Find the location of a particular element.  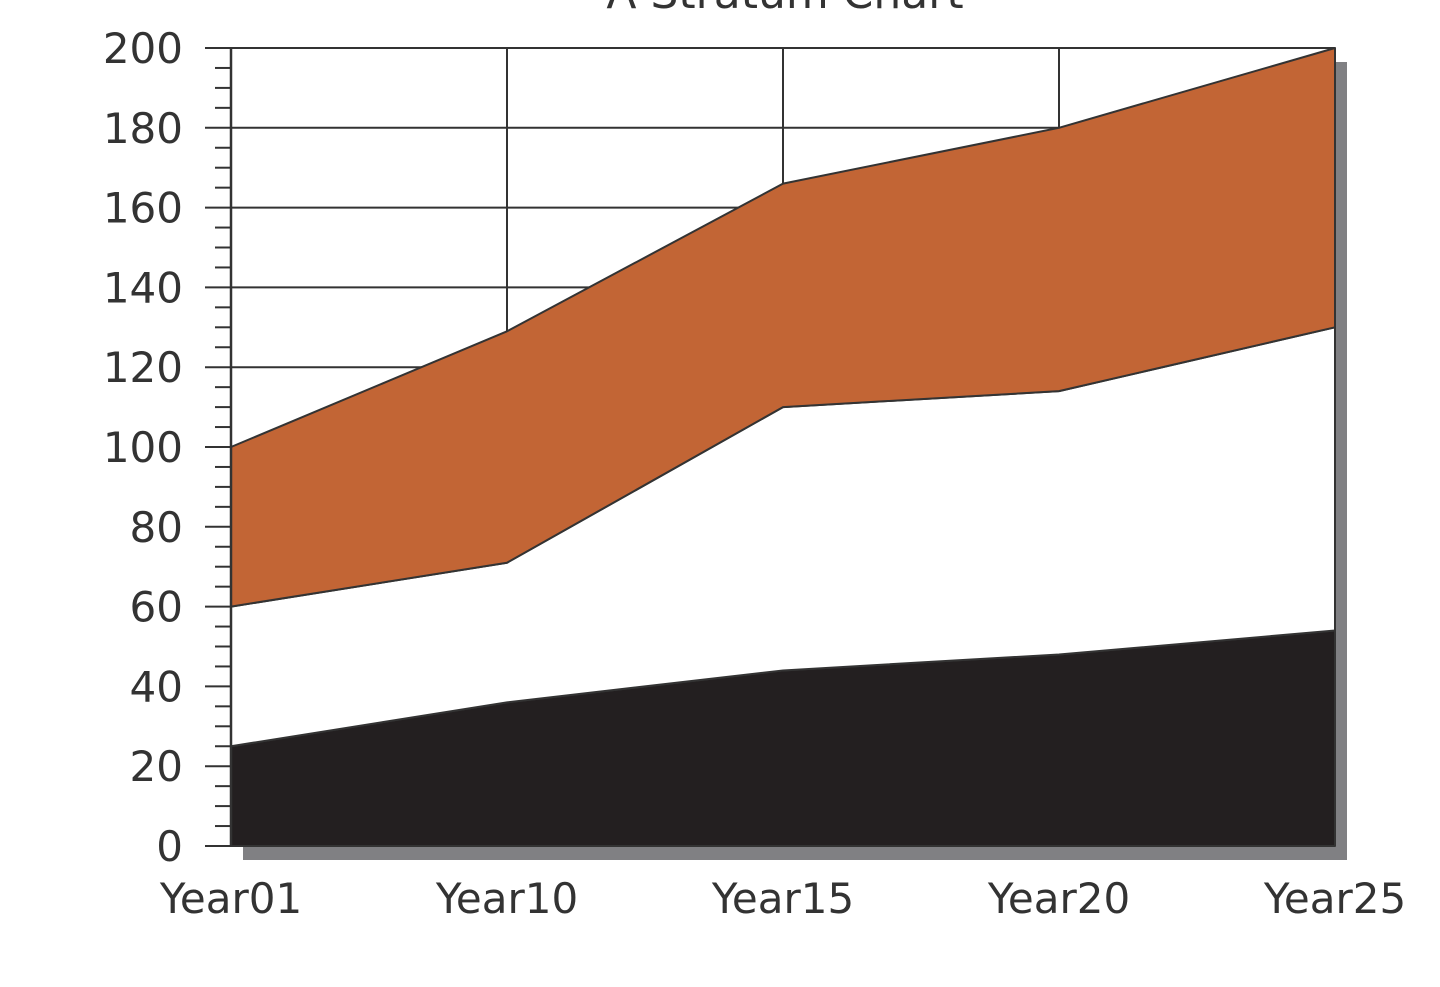

x-tick-label: Year25 is located at coordinates (1334, 898).